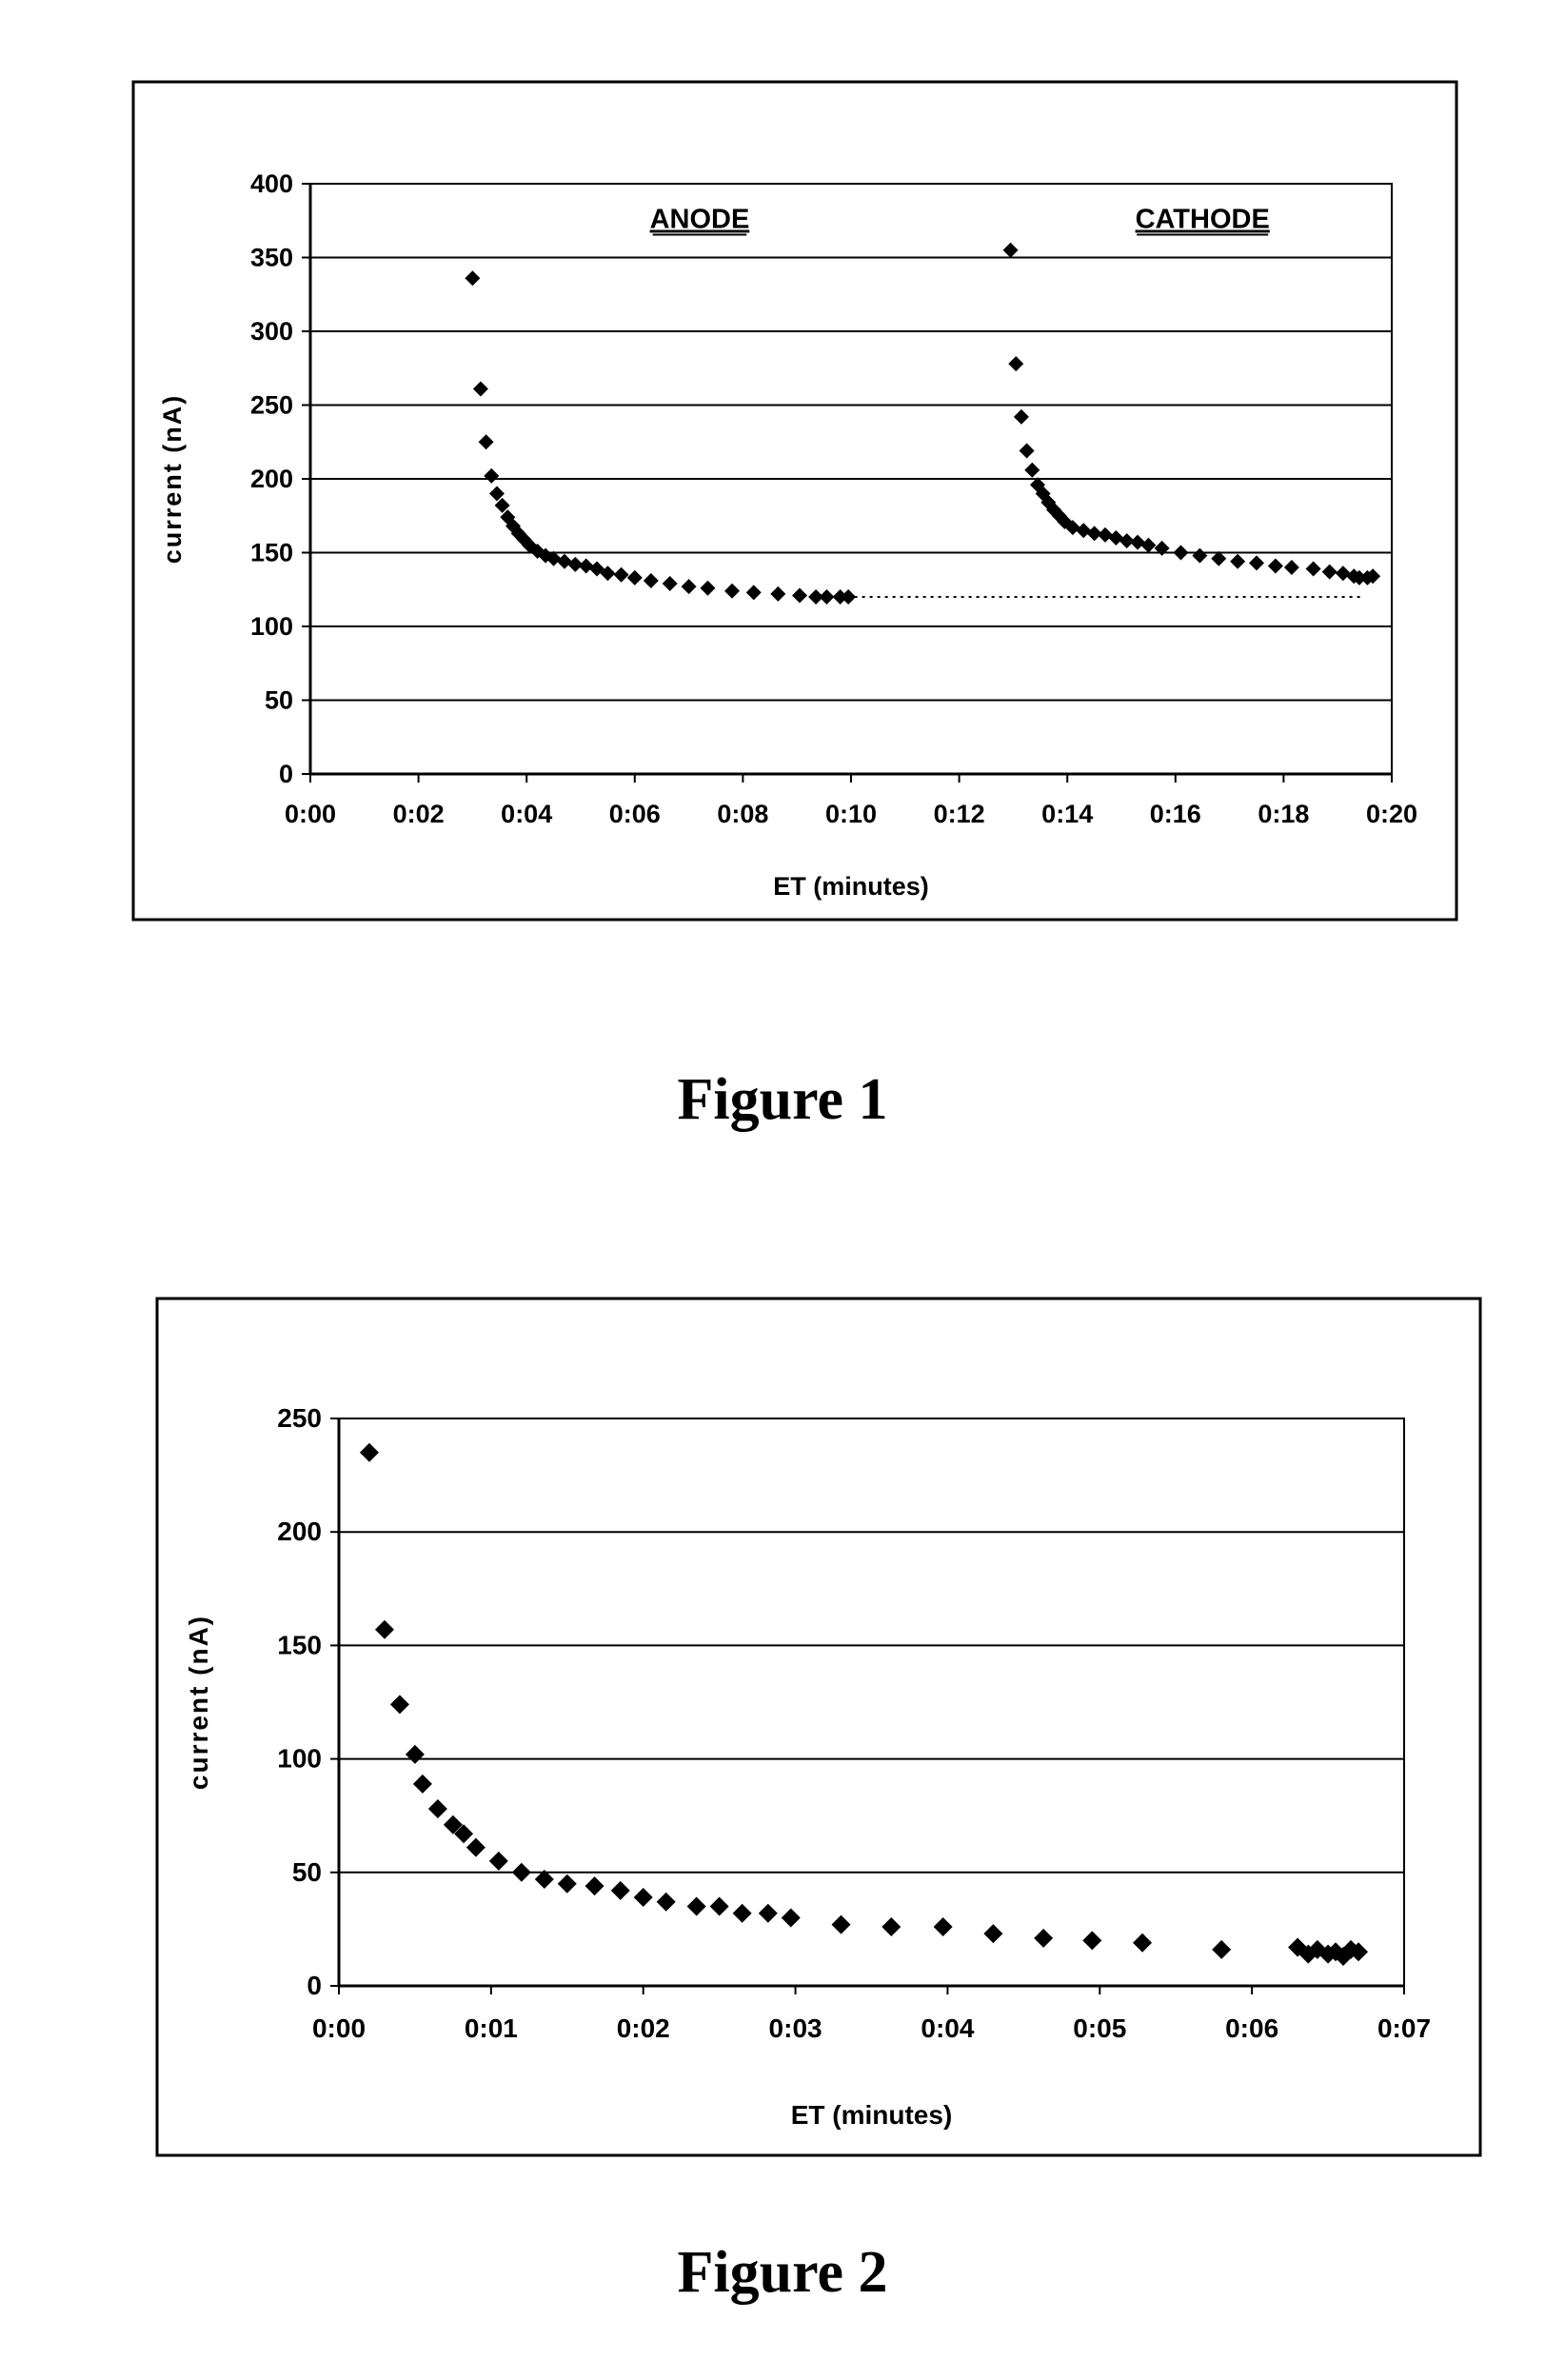  Describe the element at coordinates (795, 2028) in the screenshot. I see `fig2-x-tick-label: 0:03` at that location.